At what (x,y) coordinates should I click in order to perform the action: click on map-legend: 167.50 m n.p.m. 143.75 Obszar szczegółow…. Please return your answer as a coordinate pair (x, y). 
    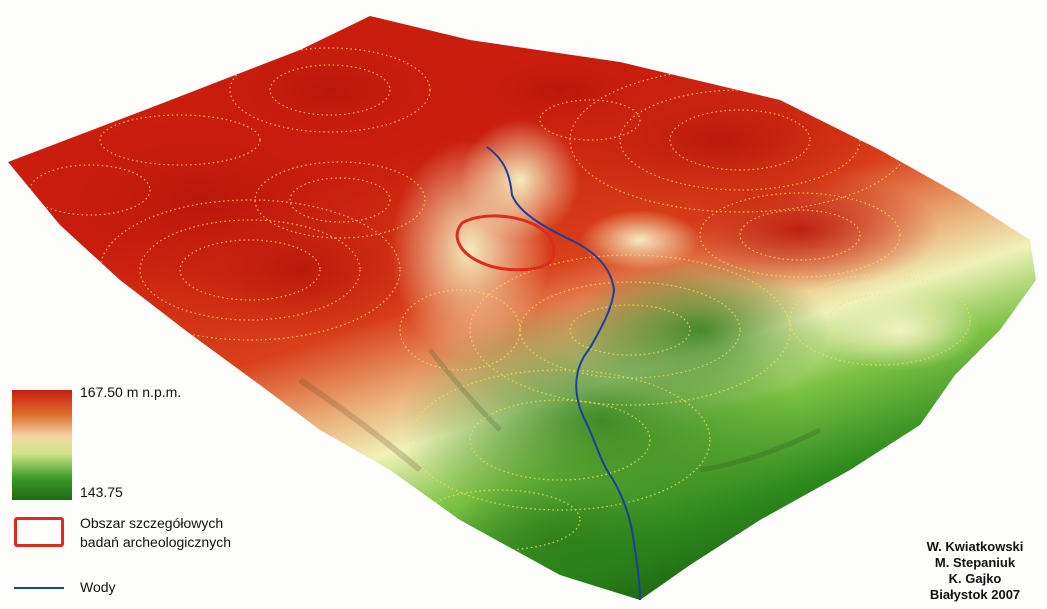
    Looking at the image, I should click on (162, 492).